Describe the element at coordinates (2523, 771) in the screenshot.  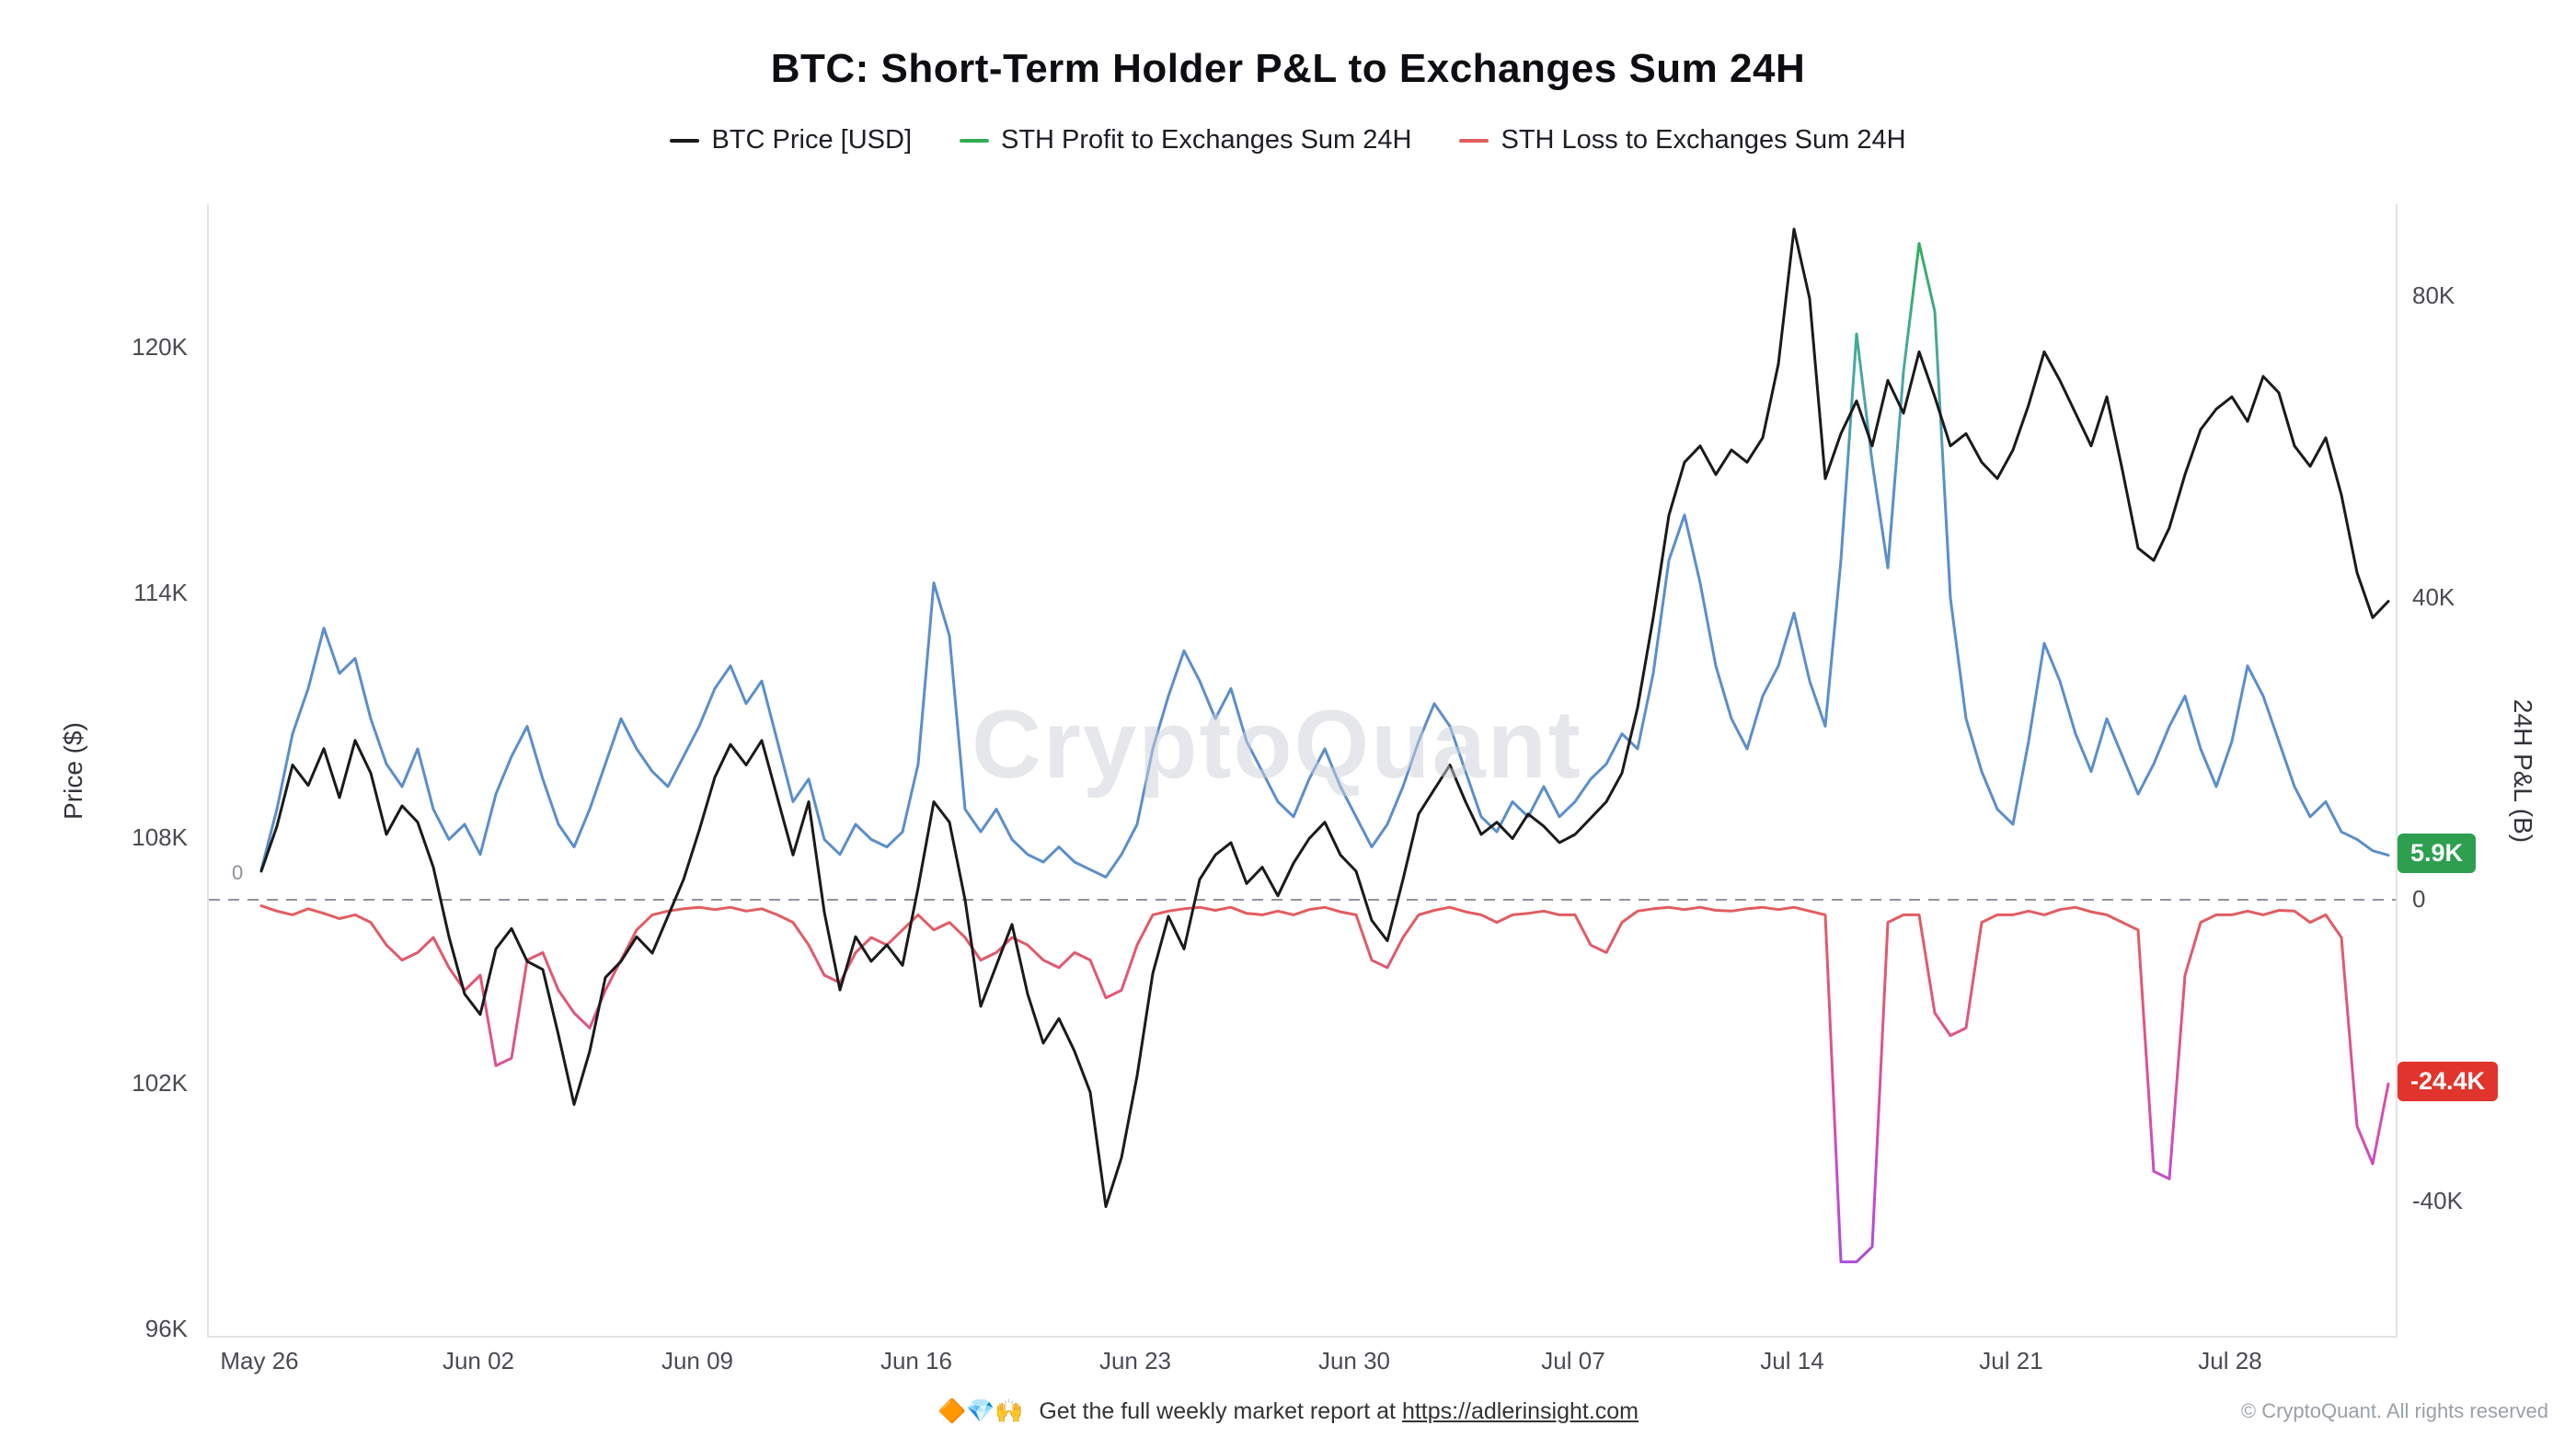
I see `right-axis-title: 24H P&L (B)` at that location.